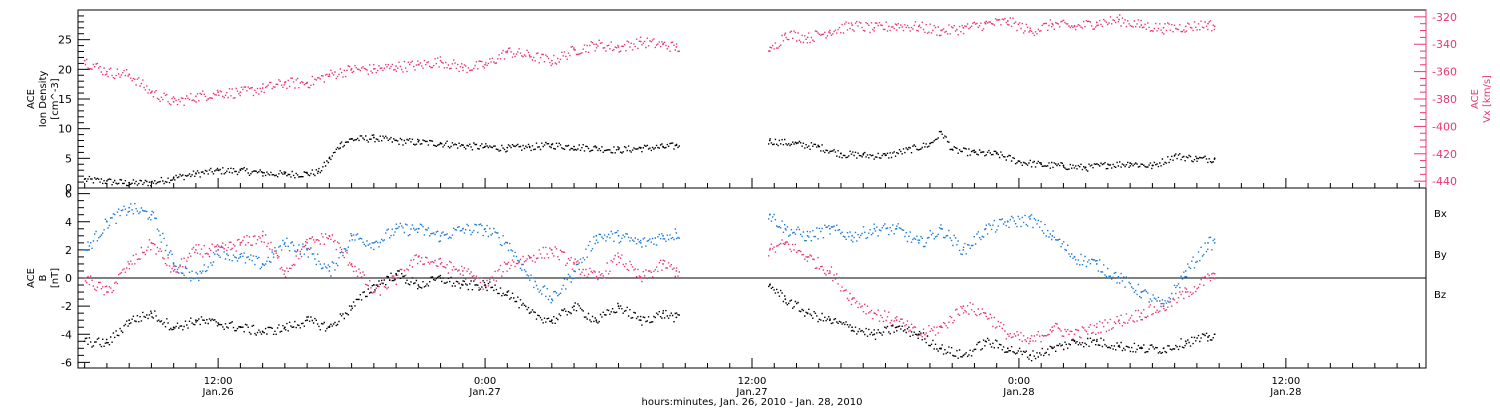 This screenshot has width=1500, height=410. I want to click on top-left-label-units: [cm^-3], so click(55, 98).